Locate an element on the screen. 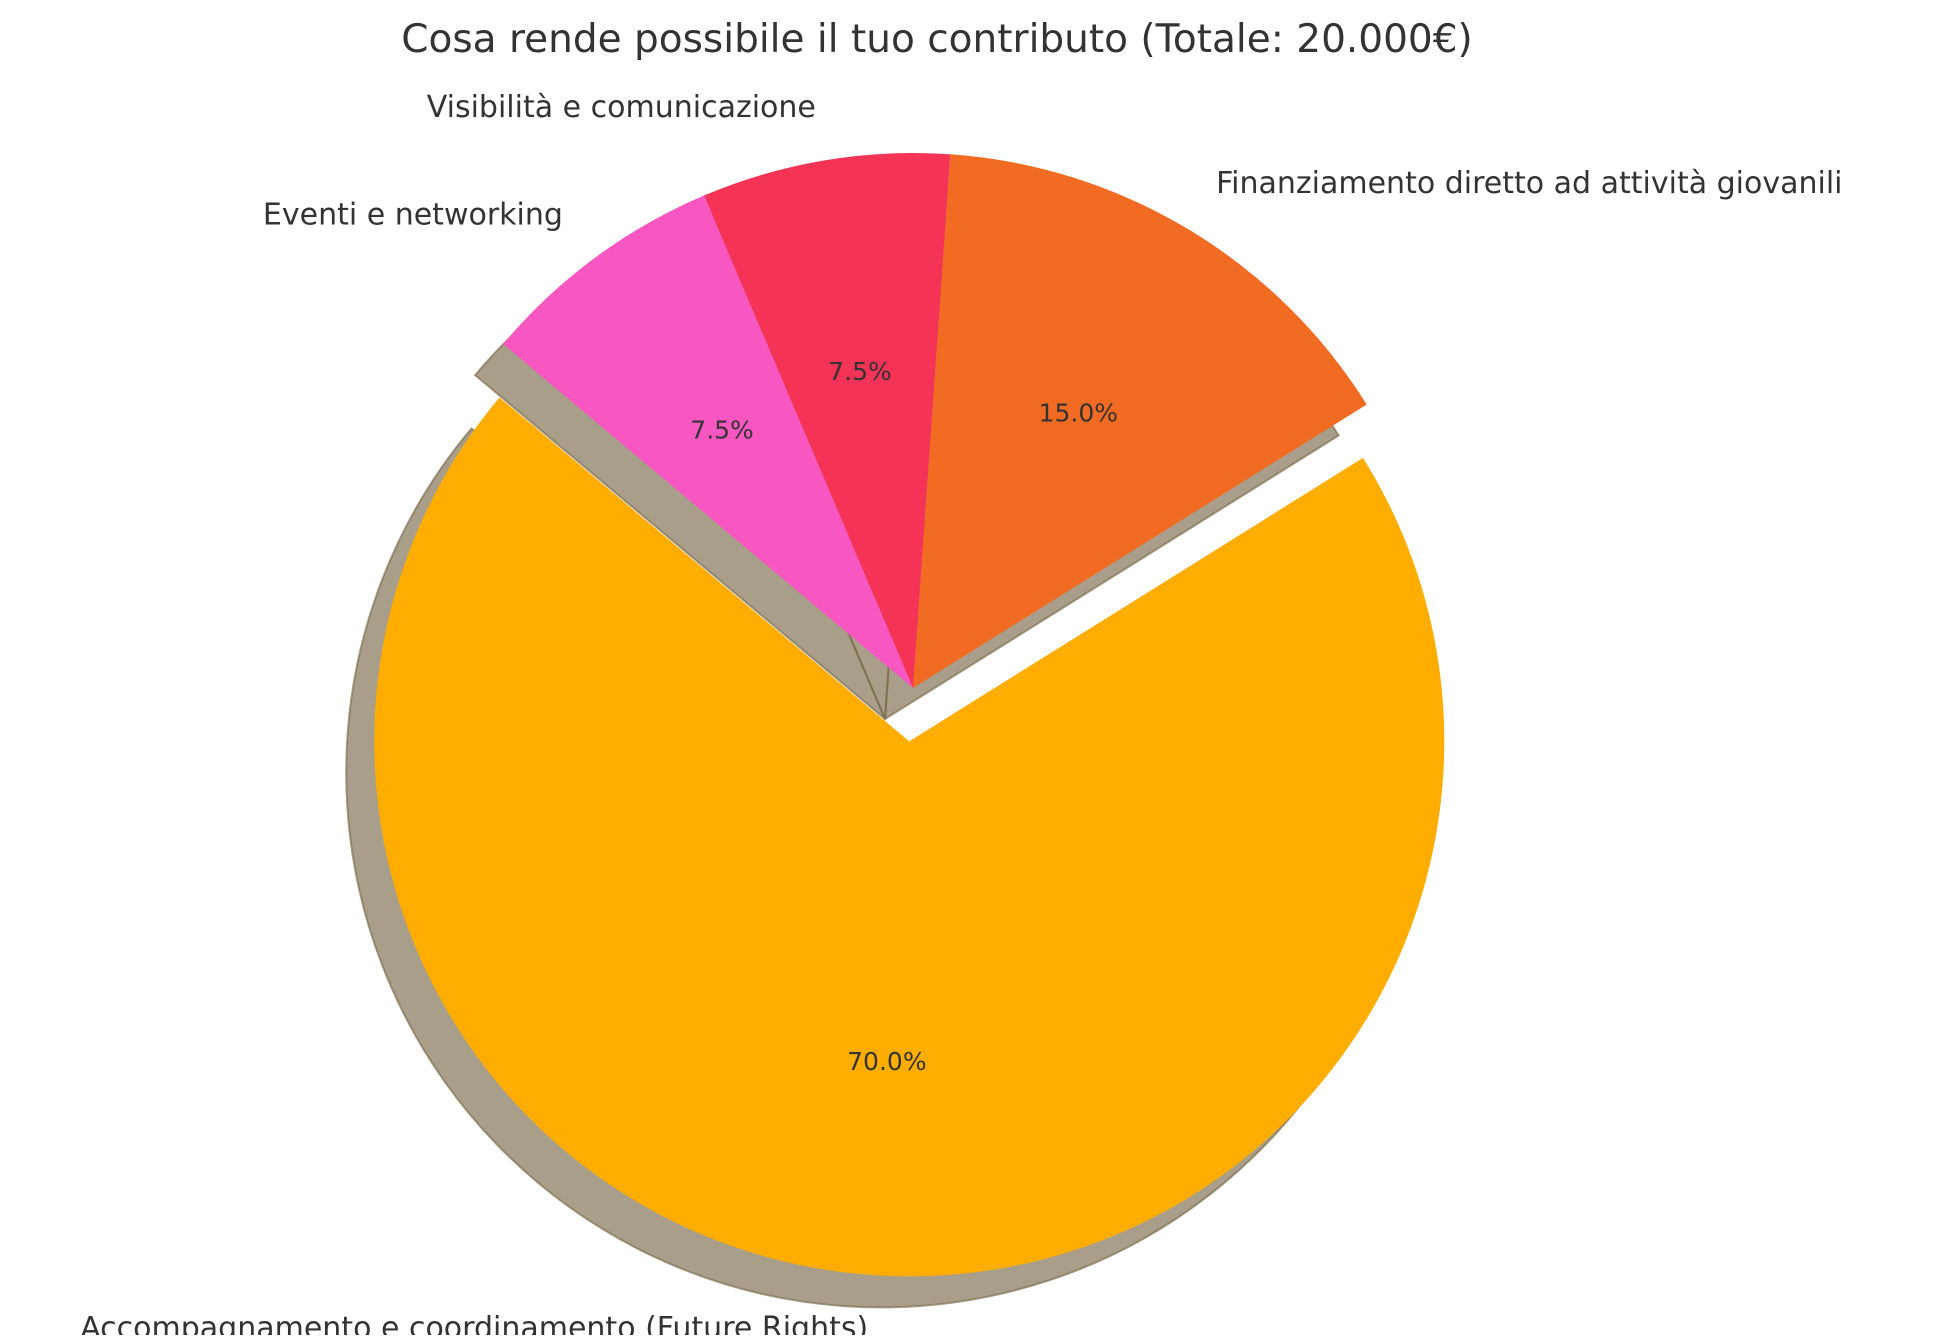  slice-visibilita-e-comunicazione is located at coordinates (827, 420).